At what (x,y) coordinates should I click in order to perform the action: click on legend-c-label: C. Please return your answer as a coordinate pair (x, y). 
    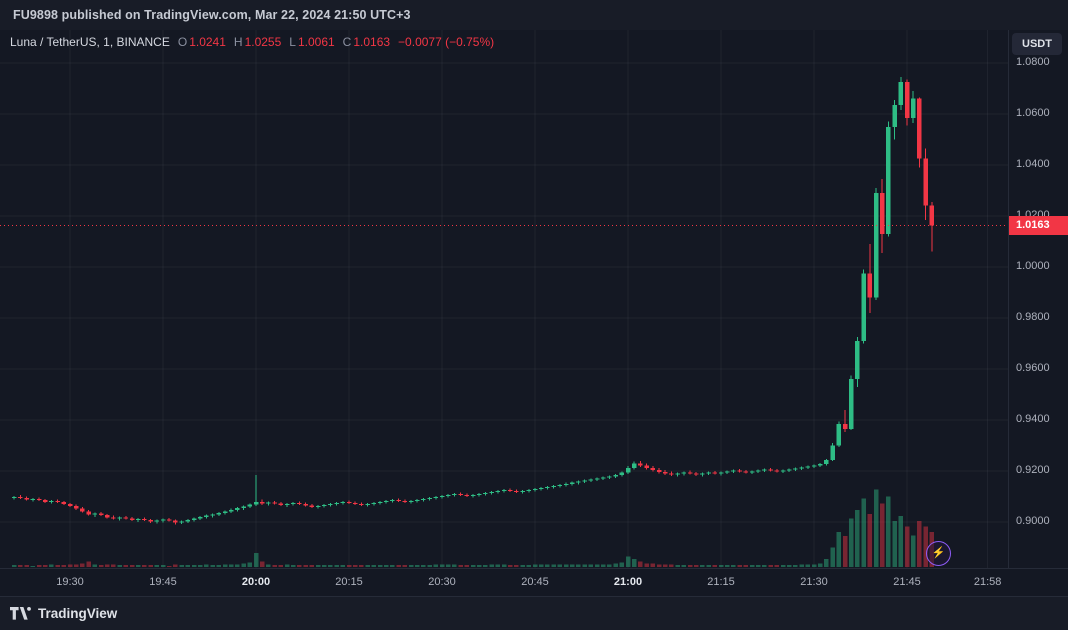
    Looking at the image, I should click on (347, 42).